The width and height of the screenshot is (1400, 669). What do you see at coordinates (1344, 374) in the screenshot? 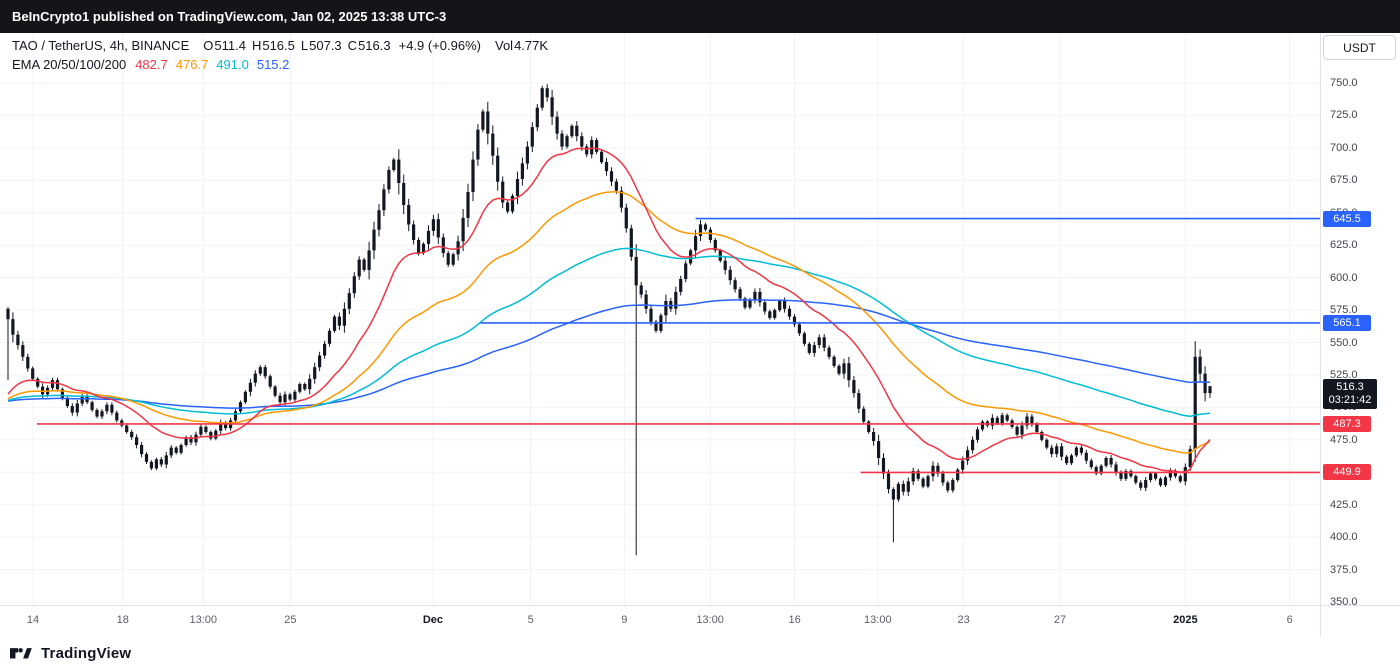
I see `price-tick: 525.0` at bounding box center [1344, 374].